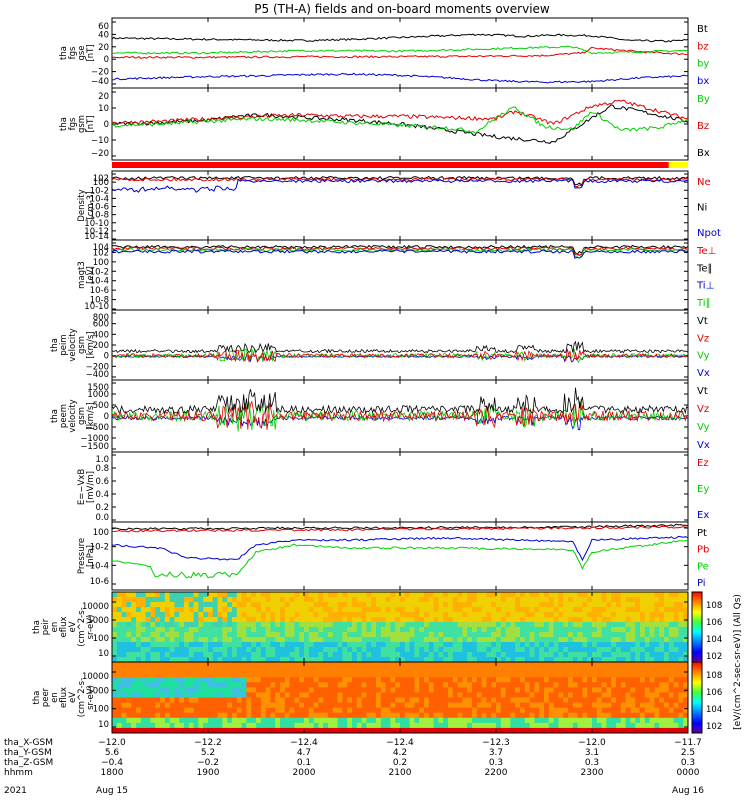 The height and width of the screenshot is (800, 750). Describe the element at coordinates (703, 356) in the screenshot. I see `peim_velocity-legend-vy: Vy` at that location.